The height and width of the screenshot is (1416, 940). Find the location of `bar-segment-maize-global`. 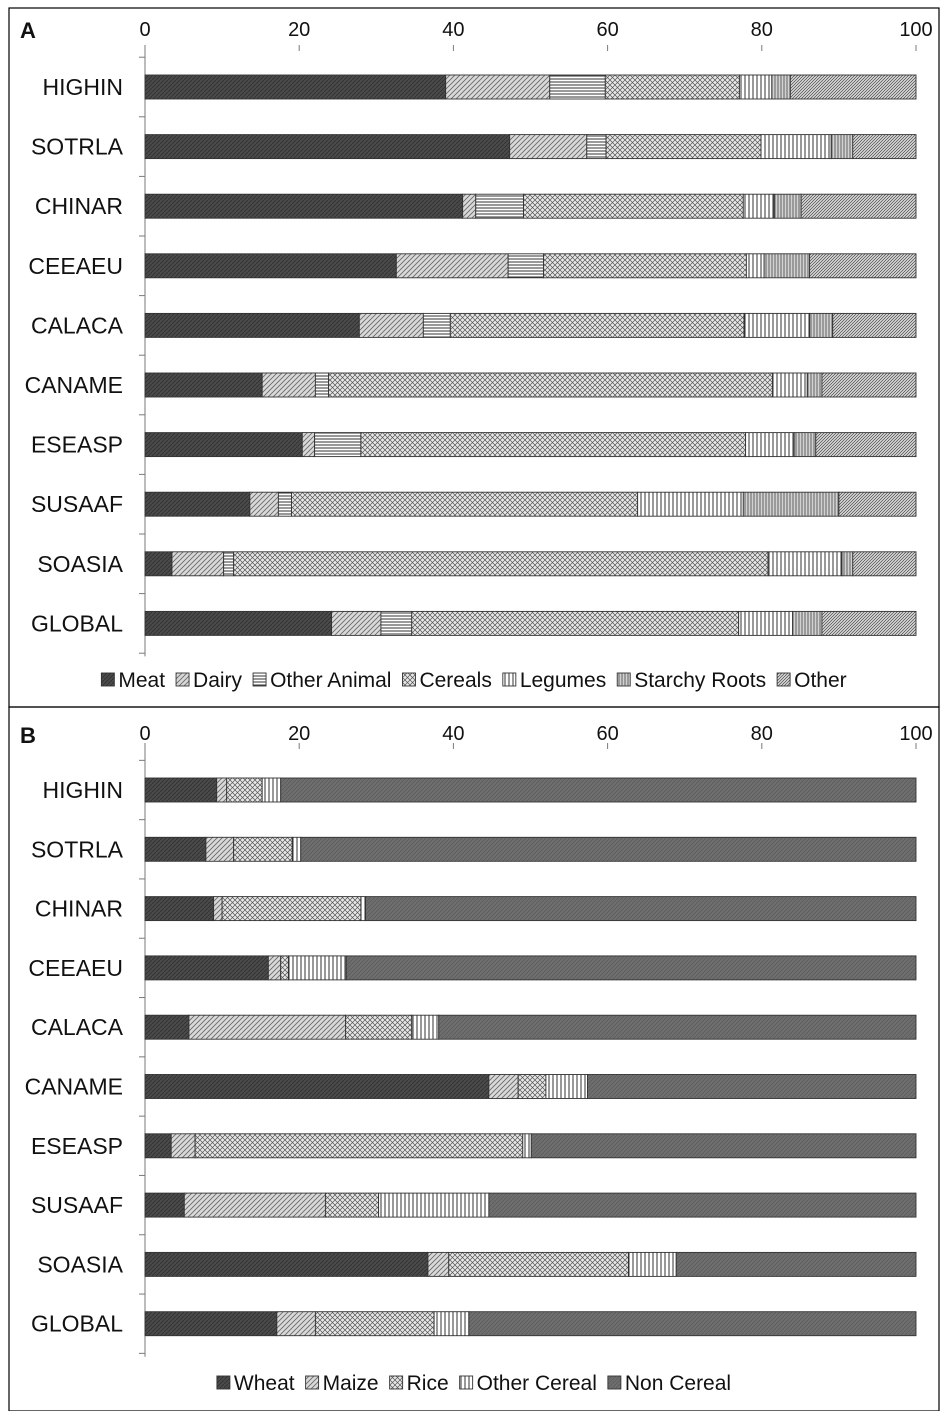

bar-segment-maize-global is located at coordinates (296, 1324).